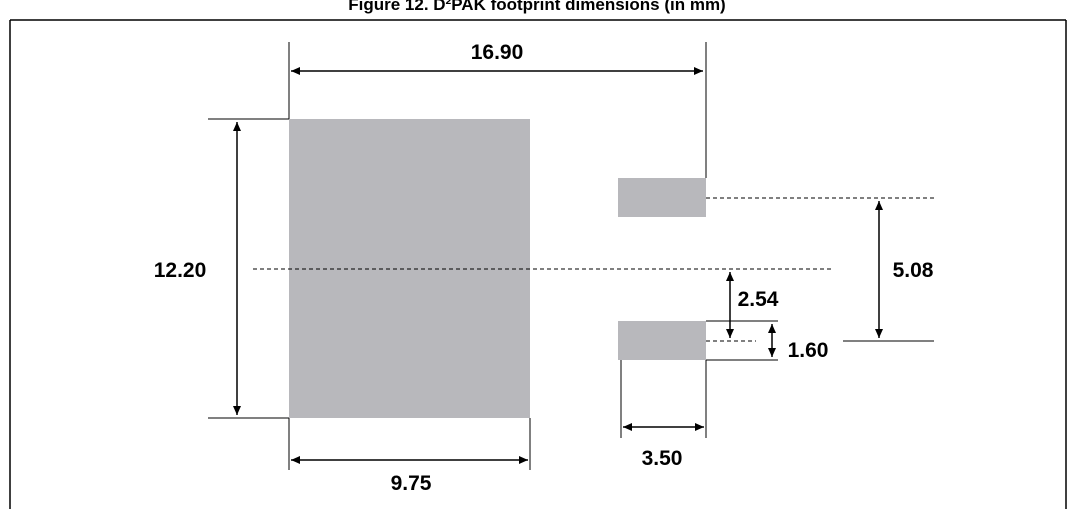 This screenshot has width=1074, height=509. I want to click on small-pad-top, so click(662, 197).